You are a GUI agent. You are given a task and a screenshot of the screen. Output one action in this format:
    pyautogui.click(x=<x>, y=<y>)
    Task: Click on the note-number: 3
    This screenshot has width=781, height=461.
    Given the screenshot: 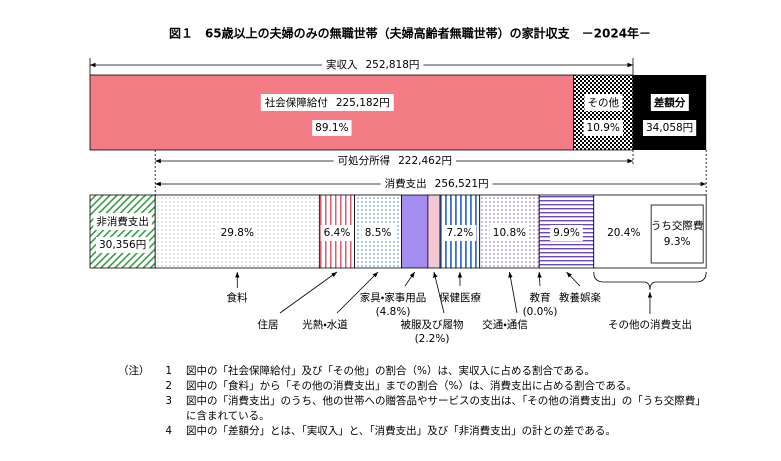 What is the action you would take?
    pyautogui.click(x=168, y=401)
    